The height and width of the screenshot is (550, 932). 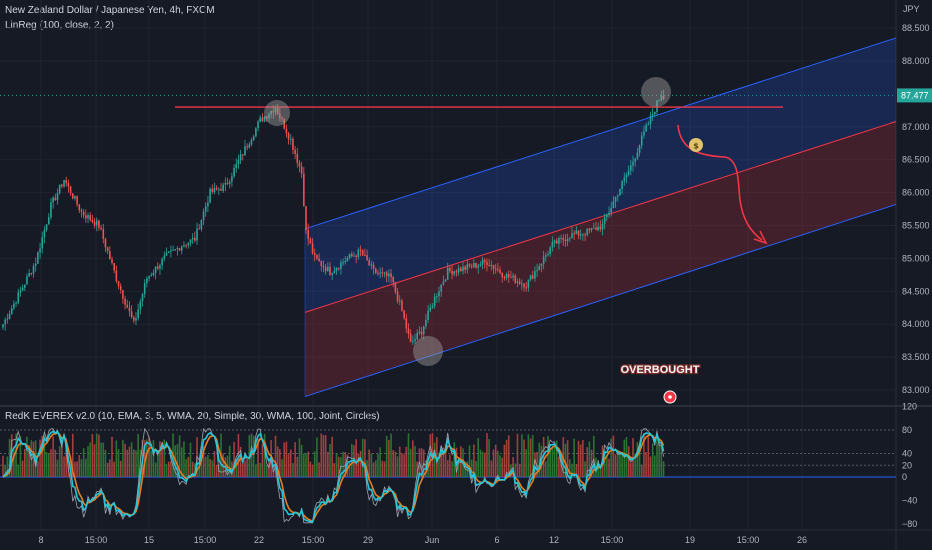 I want to click on money-bag-glyph: $, so click(x=696, y=146).